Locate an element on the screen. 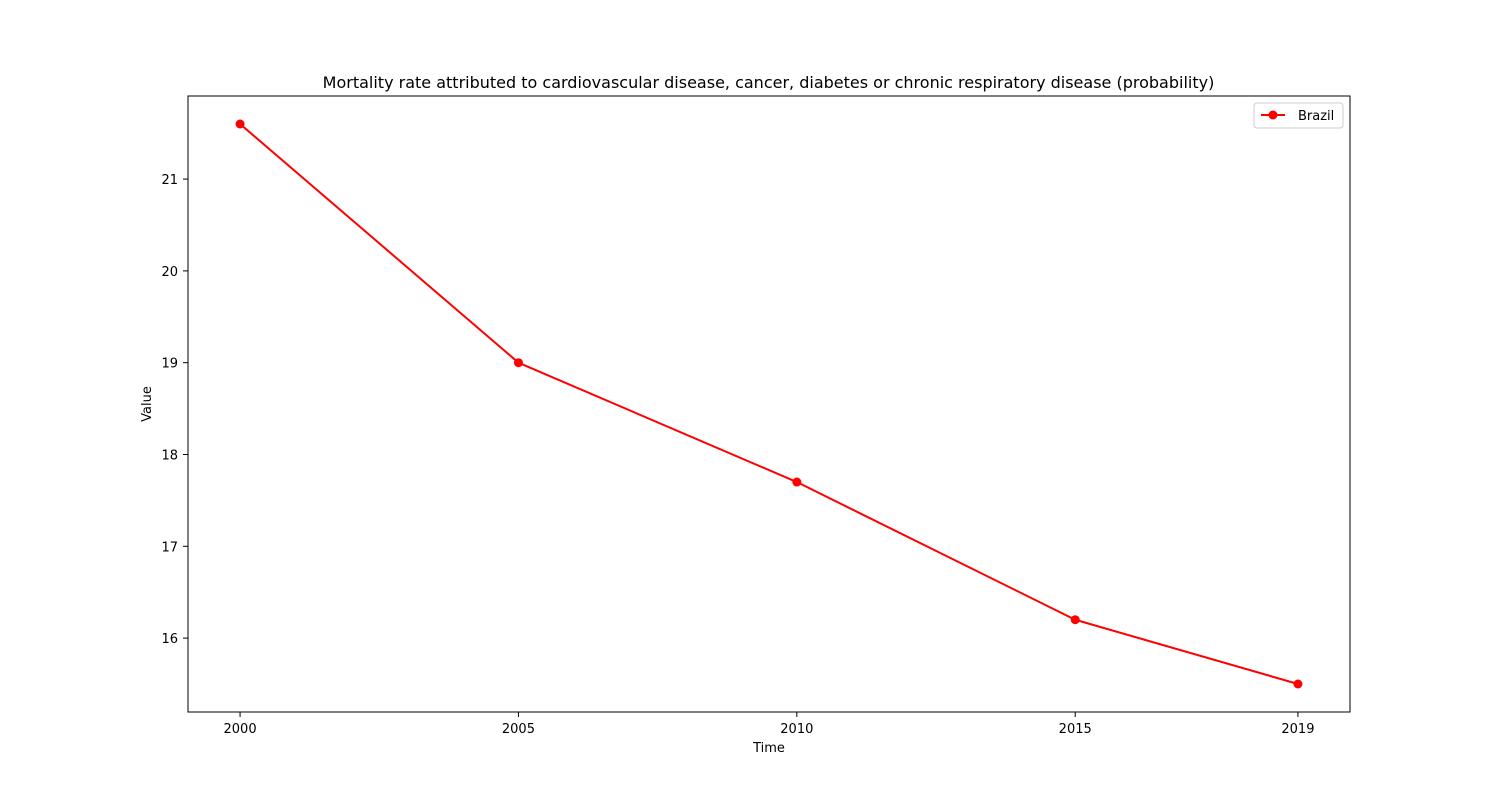 Image resolution: width=1500 pixels, height=804 pixels. x-tick-label: 2015 is located at coordinates (1075, 729).